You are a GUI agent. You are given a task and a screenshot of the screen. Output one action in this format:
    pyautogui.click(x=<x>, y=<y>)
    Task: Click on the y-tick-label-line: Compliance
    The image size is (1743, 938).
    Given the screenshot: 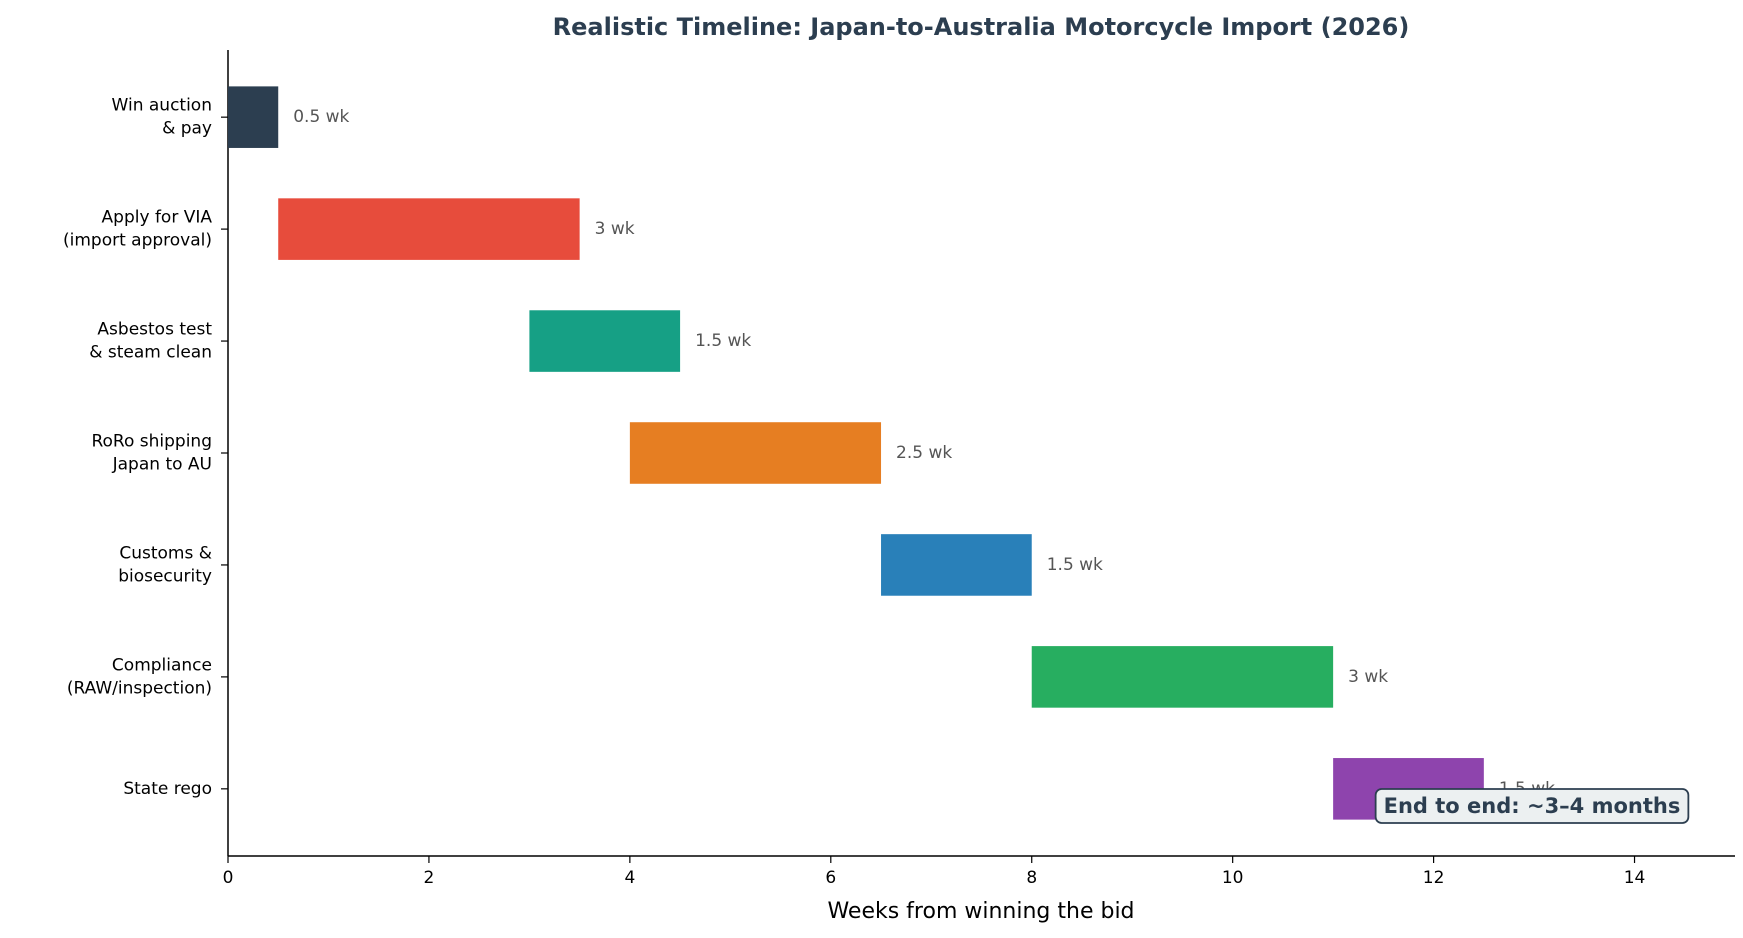 What is the action you would take?
    pyautogui.click(x=162, y=665)
    